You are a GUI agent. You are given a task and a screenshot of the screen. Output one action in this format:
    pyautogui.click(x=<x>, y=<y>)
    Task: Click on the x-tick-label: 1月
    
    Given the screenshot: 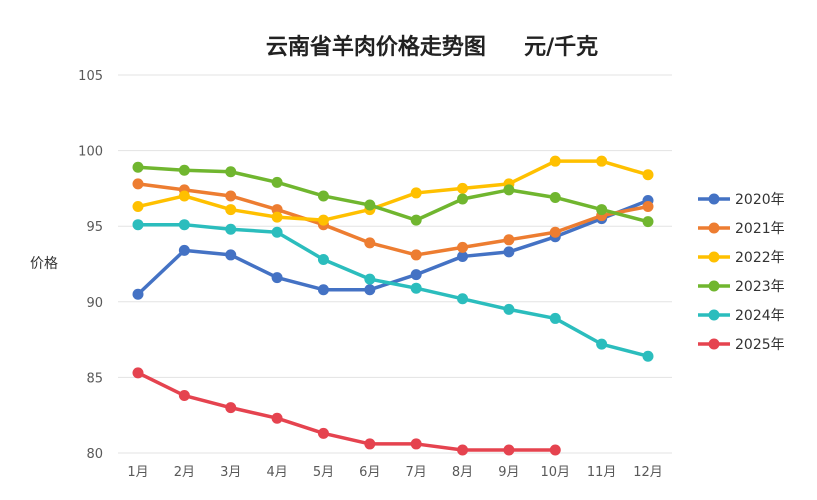 What is the action you would take?
    pyautogui.click(x=137, y=472)
    